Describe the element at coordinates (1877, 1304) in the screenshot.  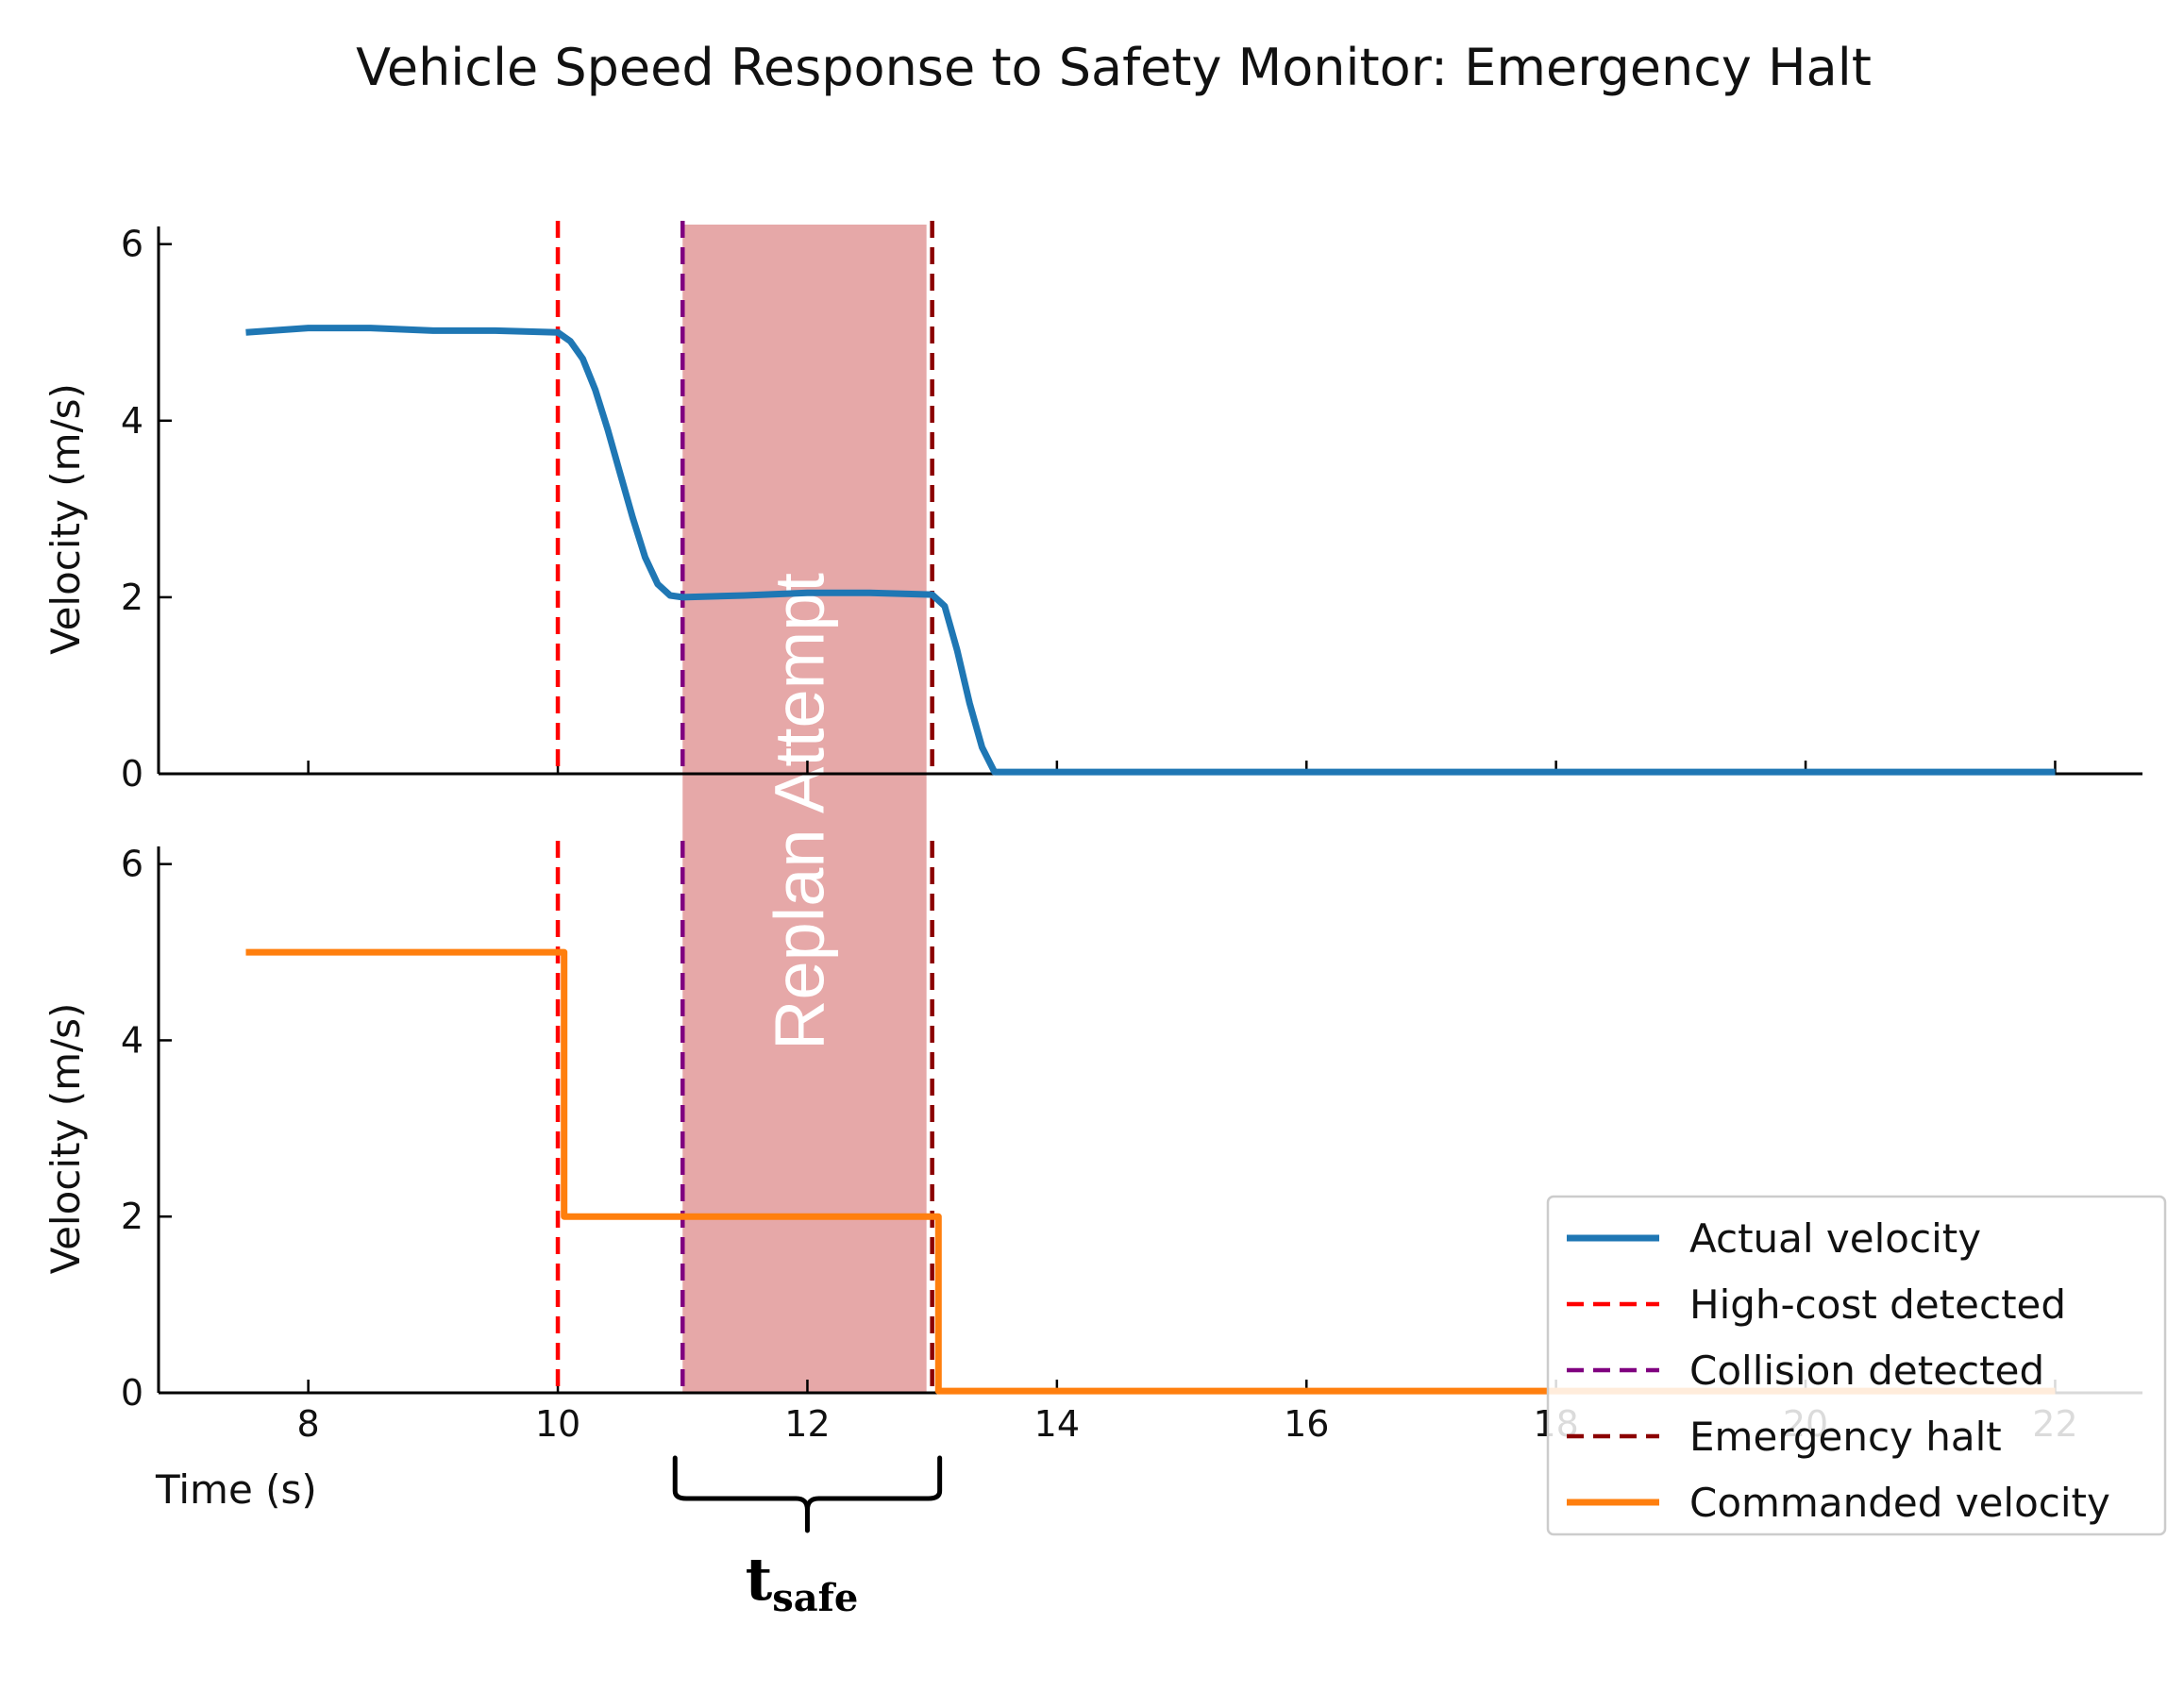
I see `legend-label: High-cost detected` at that location.